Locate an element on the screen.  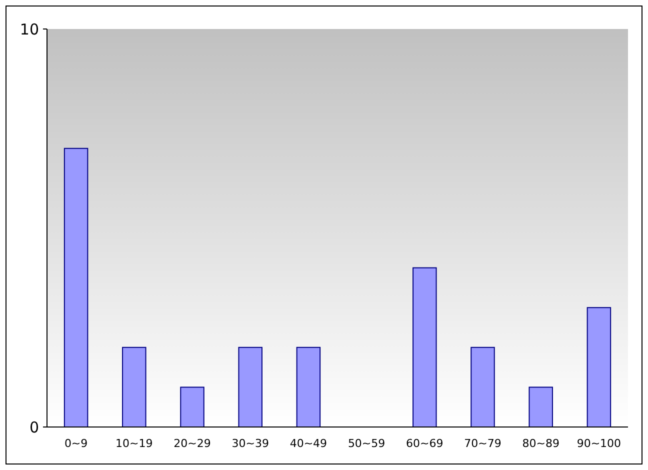
x-tick-label: 0~9 is located at coordinates (76, 443).